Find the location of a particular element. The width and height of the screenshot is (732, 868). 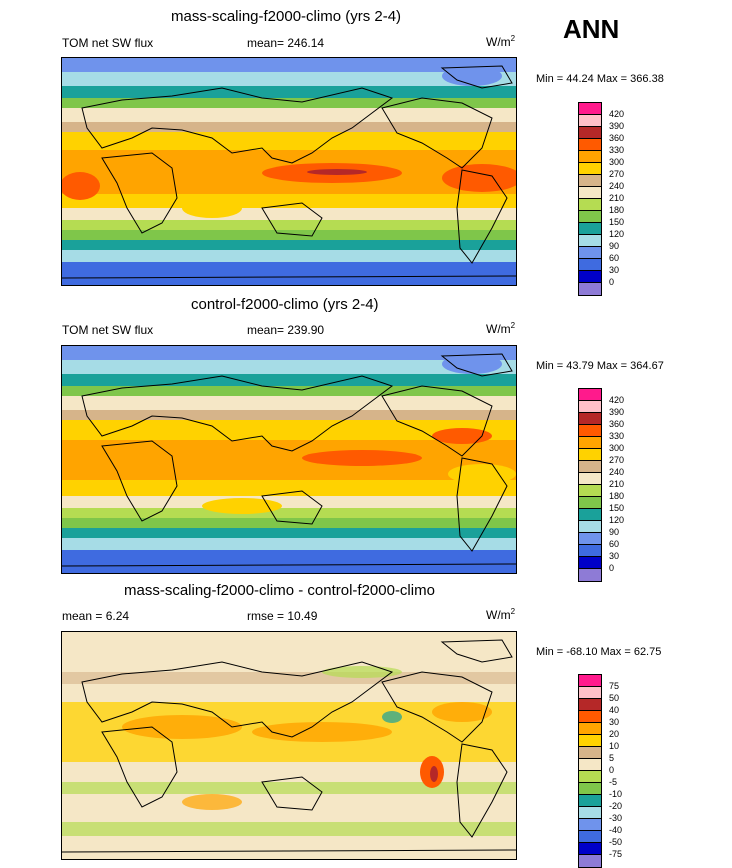

panel3-tick: 50 is located at coordinates (614, 698).